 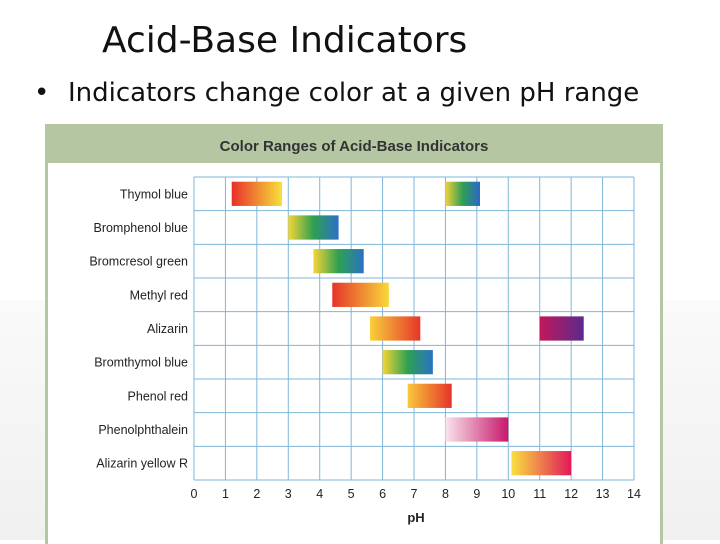 What do you see at coordinates (256, 494) in the screenshot?
I see `x-tick-label: 2` at bounding box center [256, 494].